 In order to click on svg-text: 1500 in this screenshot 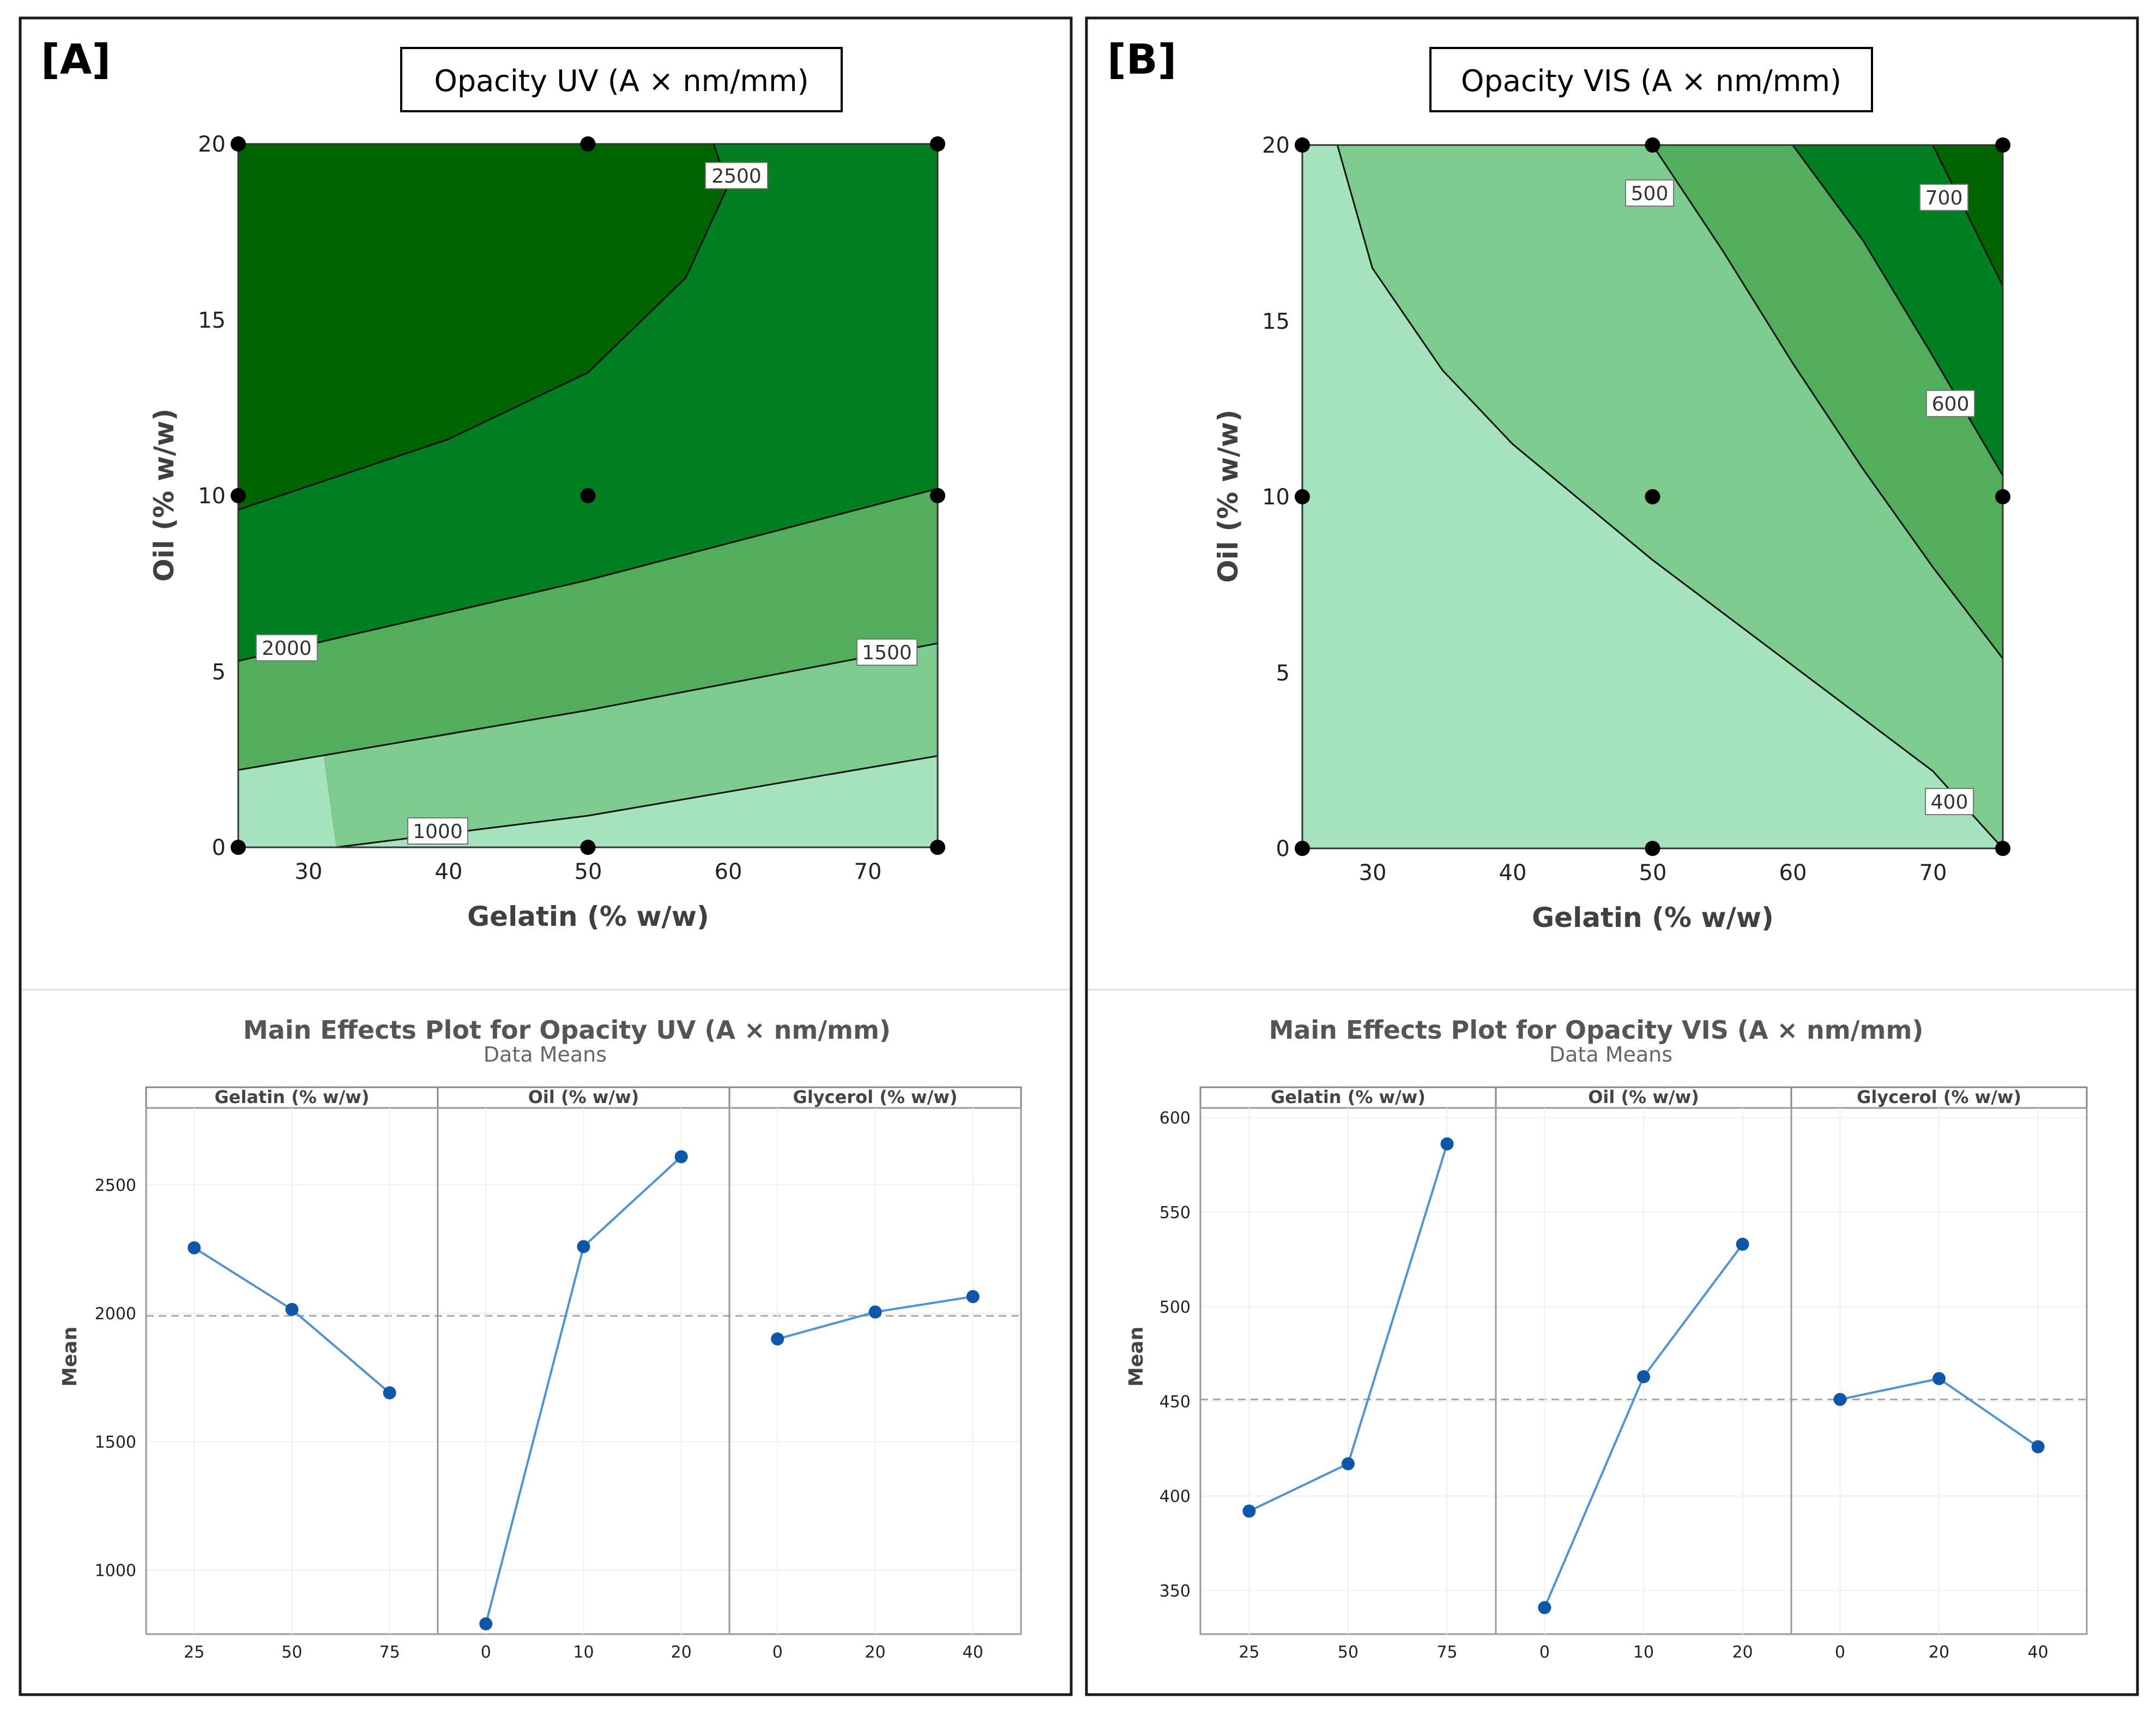, I will do `click(887, 653)`.